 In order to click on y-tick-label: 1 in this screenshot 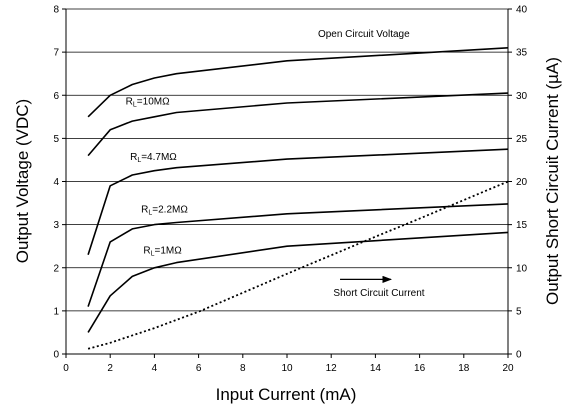, I will do `click(56, 311)`.